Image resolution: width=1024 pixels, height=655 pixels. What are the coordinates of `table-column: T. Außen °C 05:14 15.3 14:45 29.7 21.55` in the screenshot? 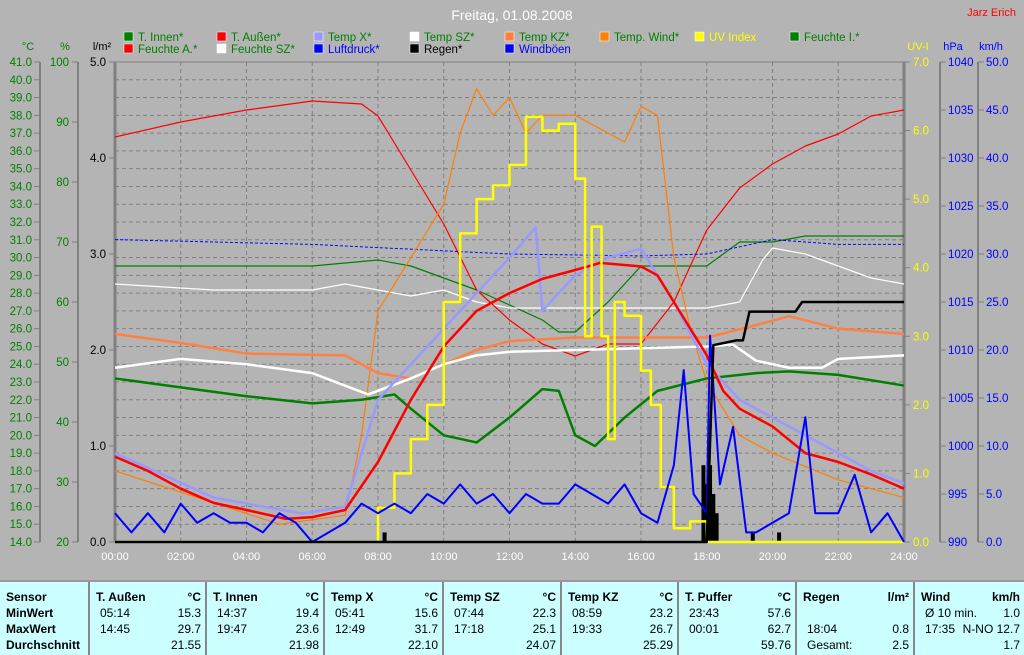 It's located at (146, 618).